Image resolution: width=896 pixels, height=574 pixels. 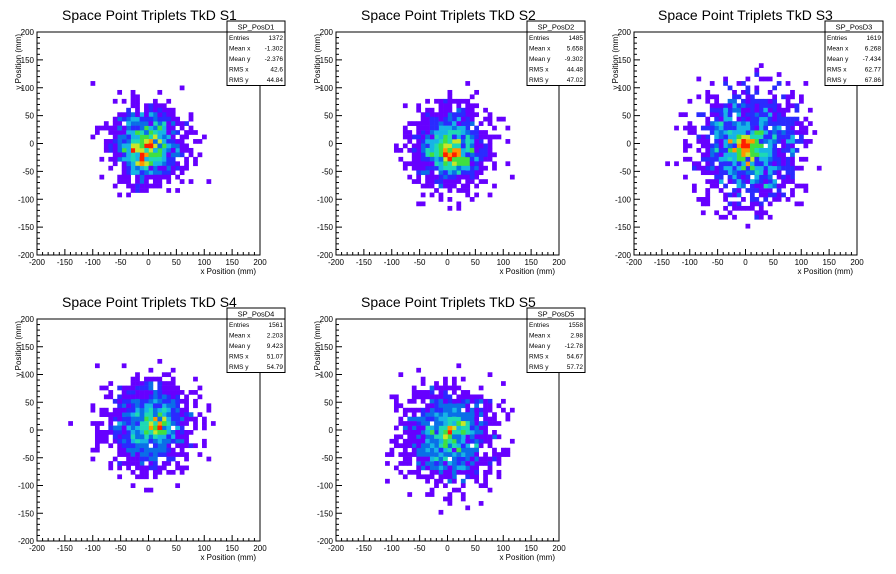 I want to click on x-axis-label: x Position (mm), so click(x=825, y=271).